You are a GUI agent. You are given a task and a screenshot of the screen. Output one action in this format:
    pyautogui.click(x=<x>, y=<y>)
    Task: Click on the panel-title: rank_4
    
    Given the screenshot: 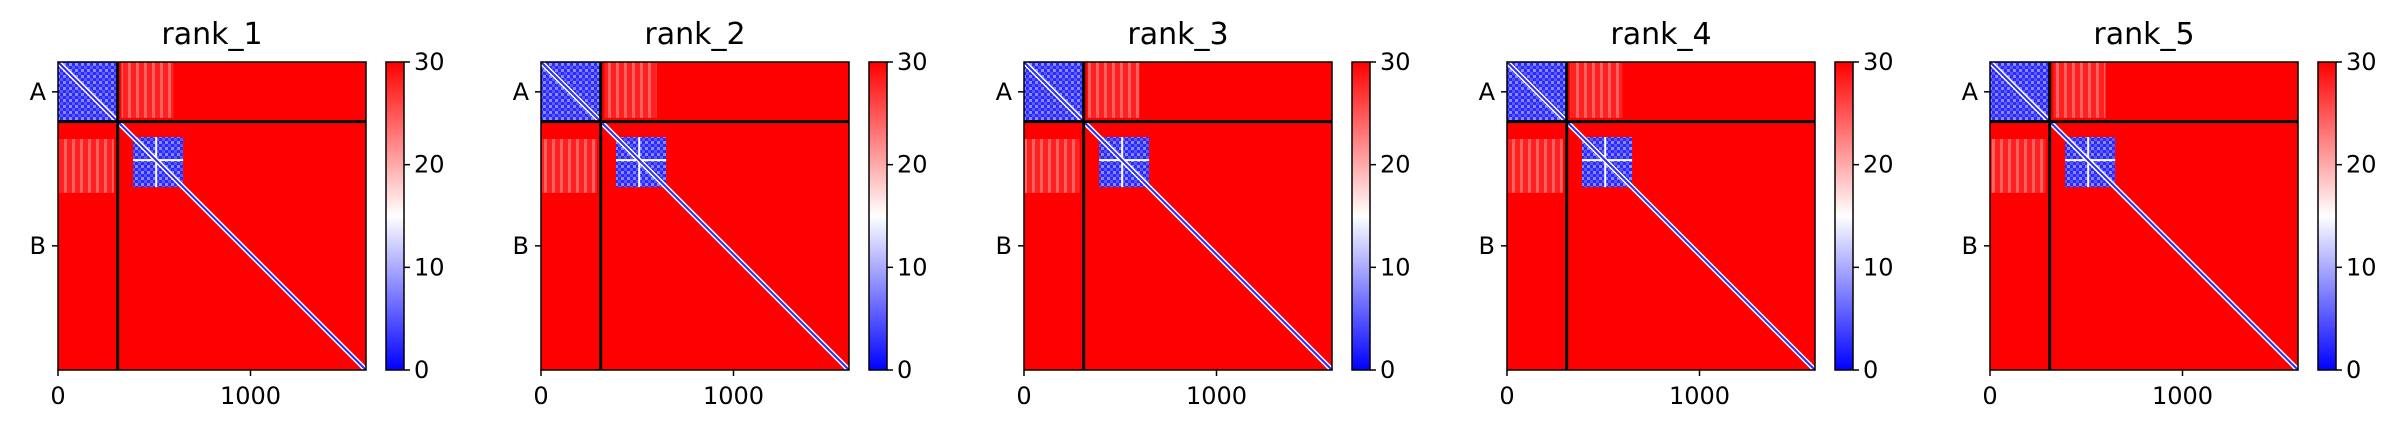 What is the action you would take?
    pyautogui.click(x=1660, y=34)
    